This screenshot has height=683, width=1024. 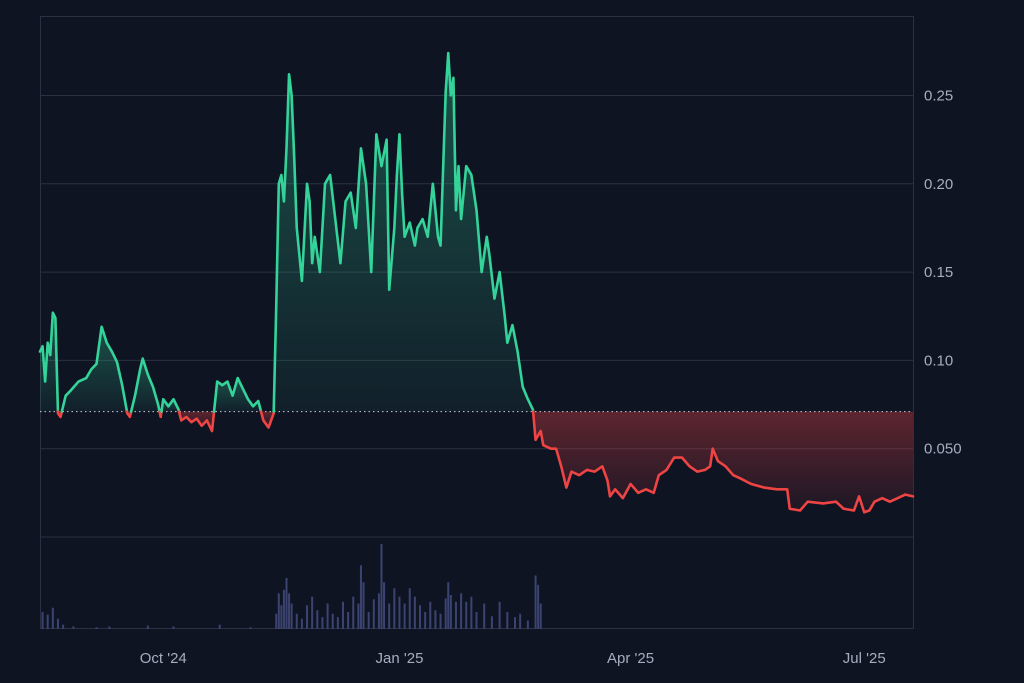 I want to click on y-tick-label: 0.15, so click(x=938, y=272).